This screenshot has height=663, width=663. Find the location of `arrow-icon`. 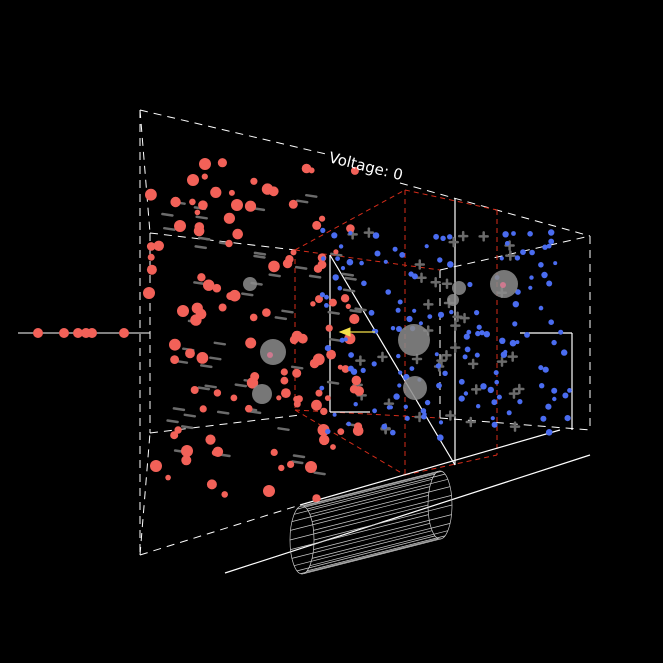

arrow-icon is located at coordinates (356, 332).